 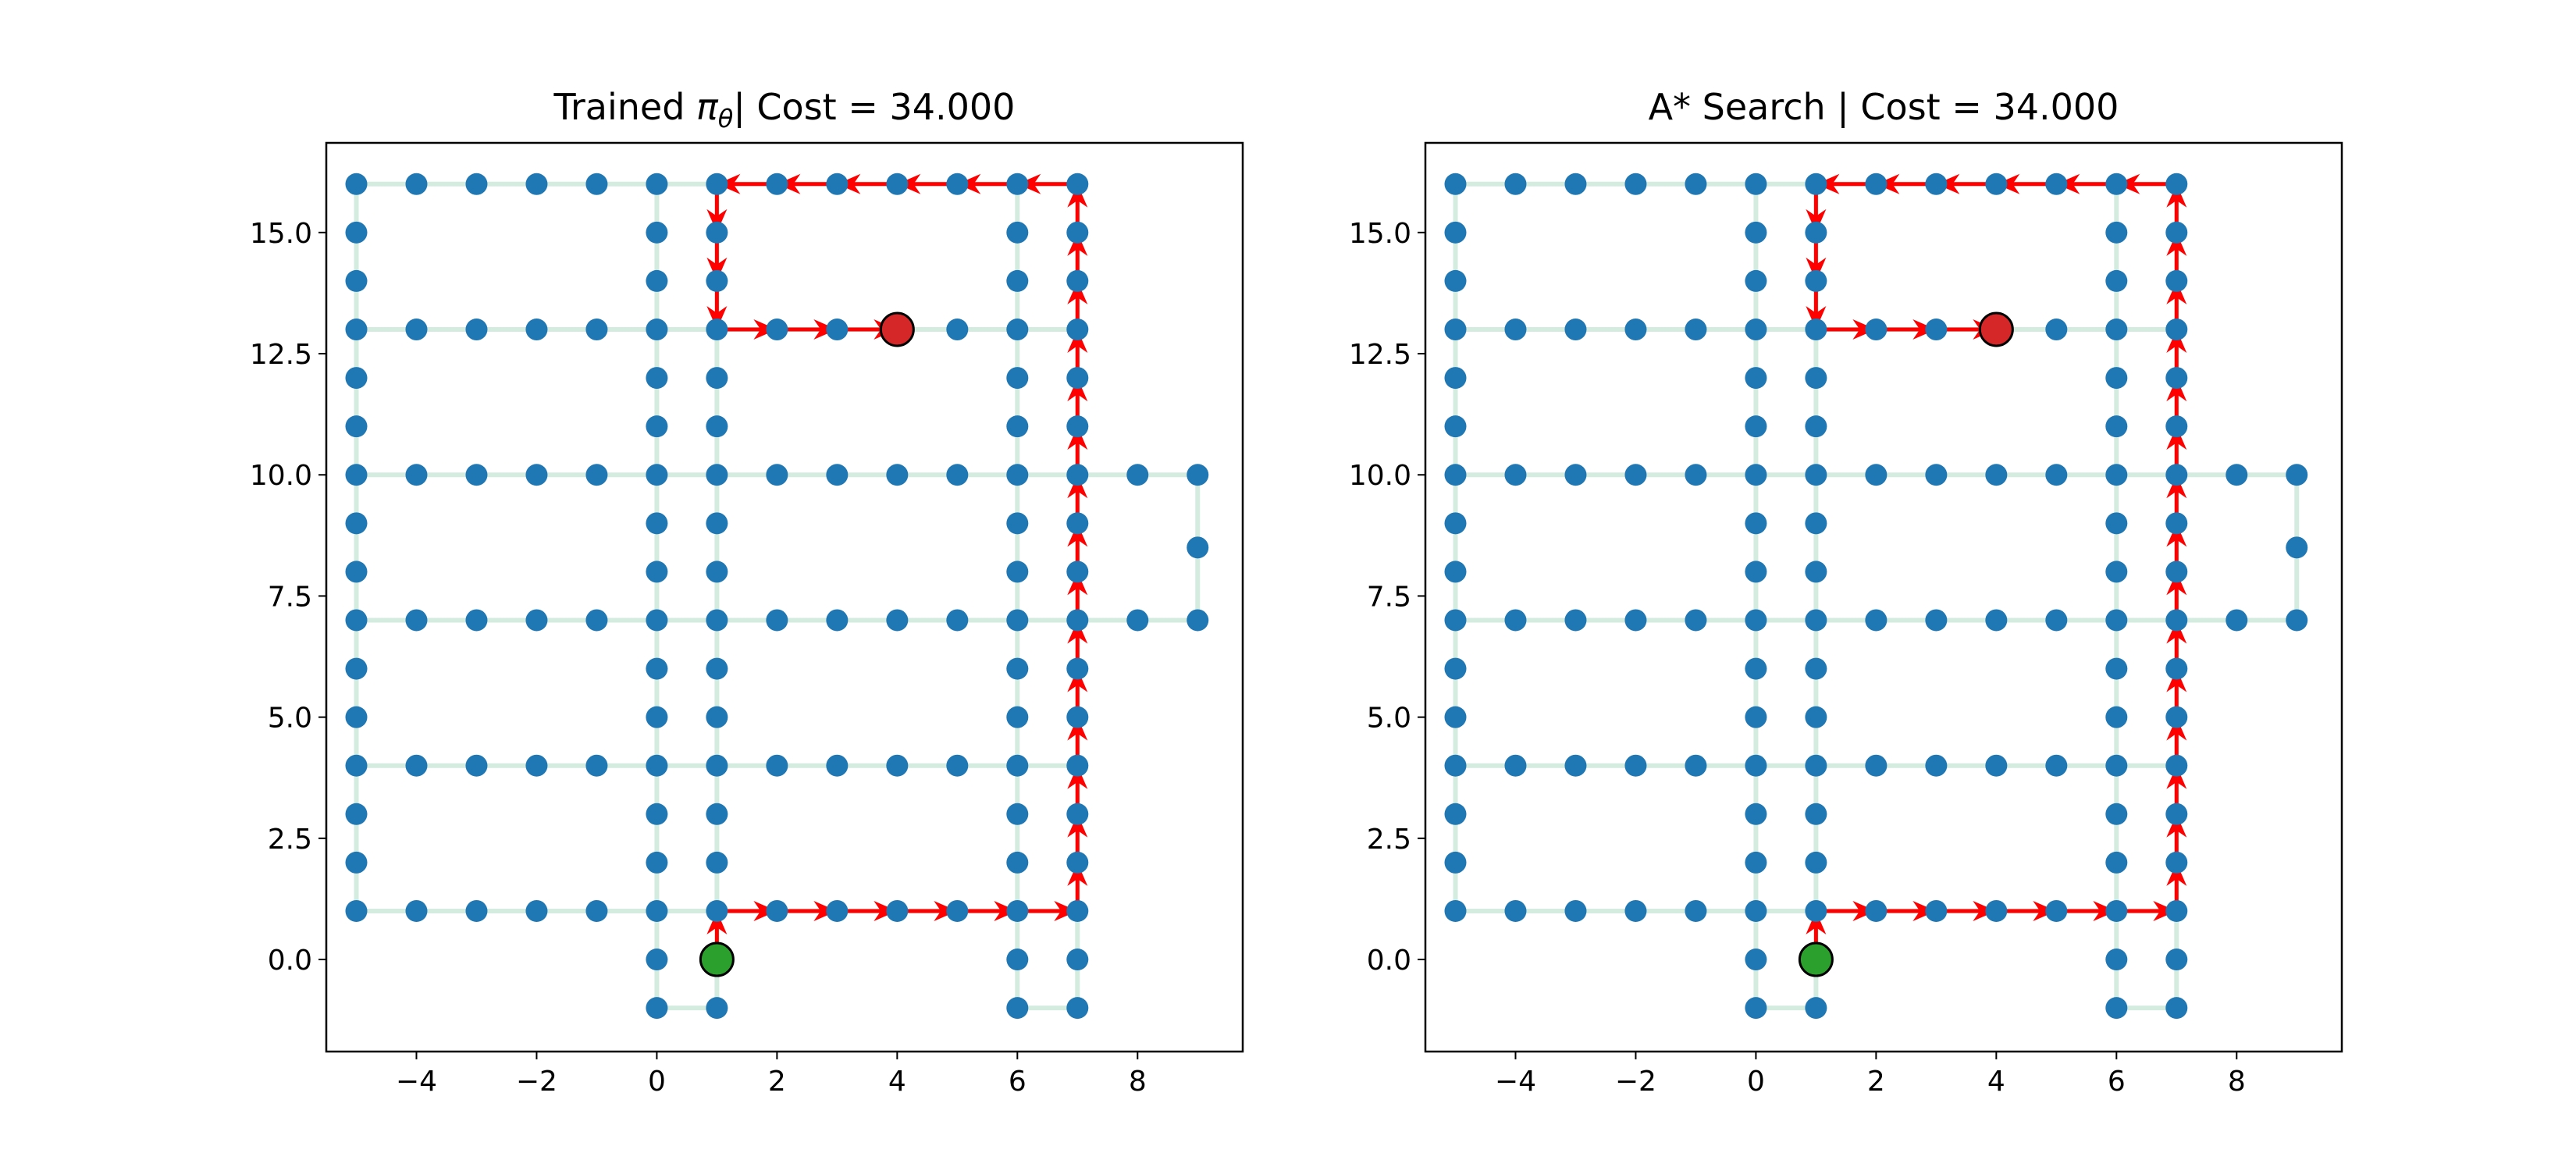 What do you see at coordinates (1996, 1082) in the screenshot?
I see `x-tick-label: 4` at bounding box center [1996, 1082].